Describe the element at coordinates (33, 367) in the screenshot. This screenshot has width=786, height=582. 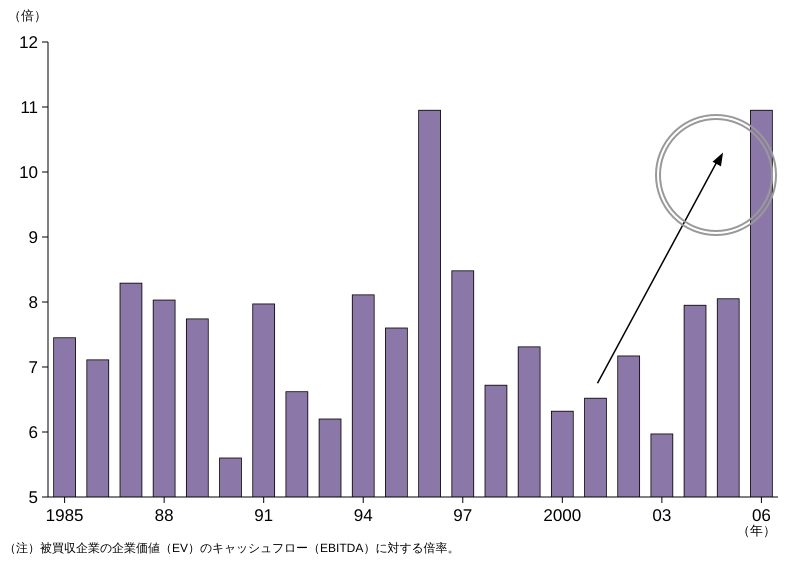
I see `y-tick-label: 7` at that location.